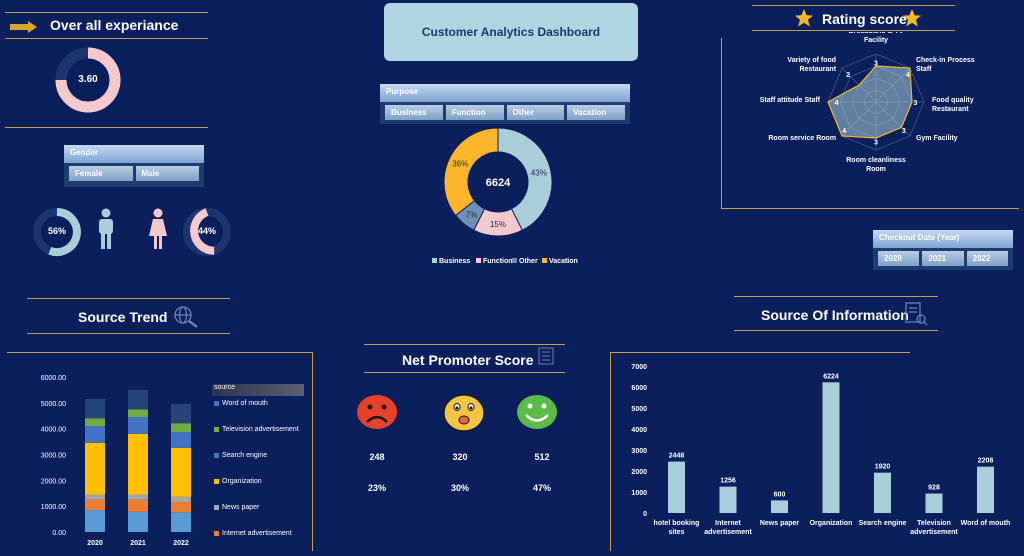 The width and height of the screenshot is (1024, 556). Describe the element at coordinates (95, 543) in the screenshot. I see `x-tick-label: 2020` at that location.